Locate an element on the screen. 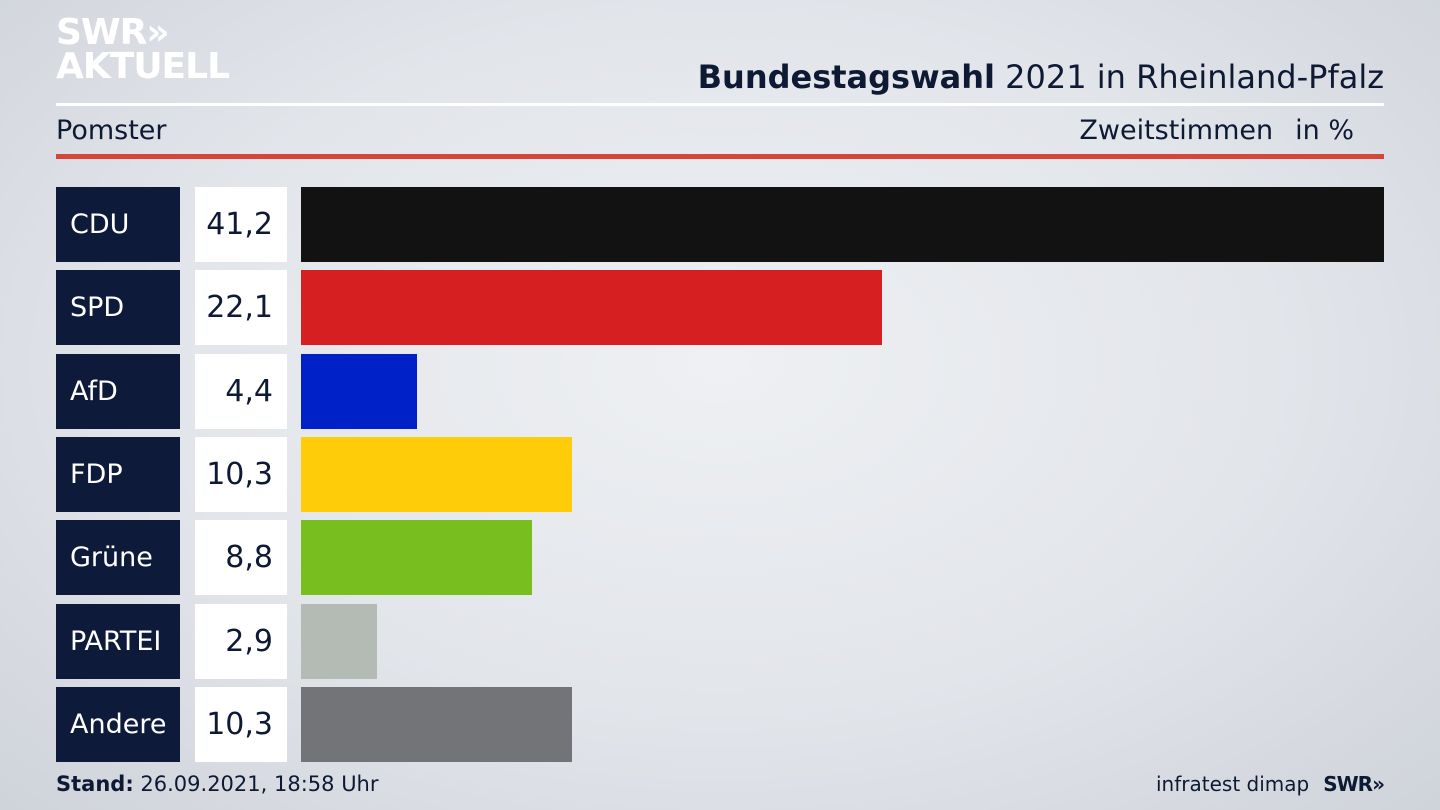  party-label: AfD is located at coordinates (118, 391).